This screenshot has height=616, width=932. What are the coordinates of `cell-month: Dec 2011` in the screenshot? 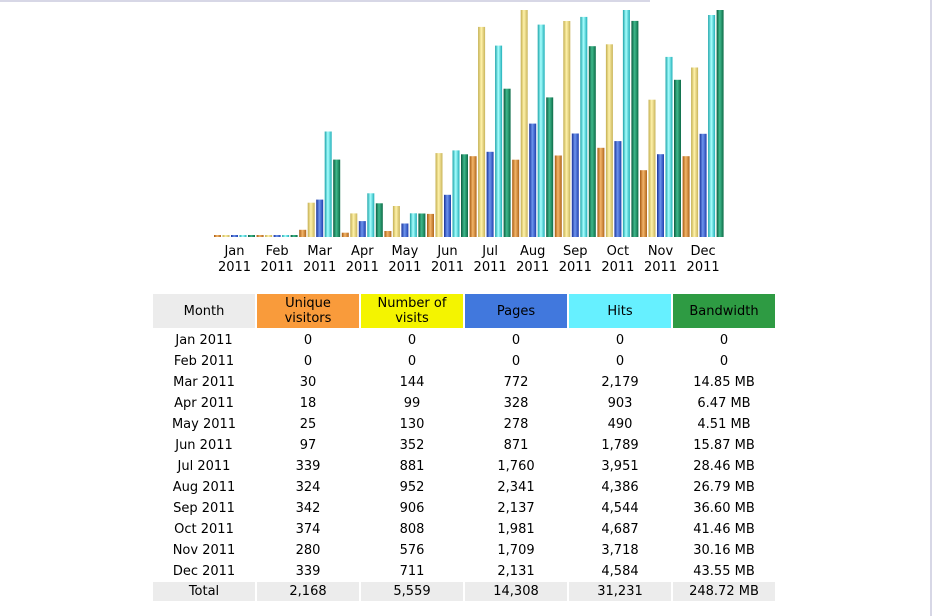 It's located at (204, 571).